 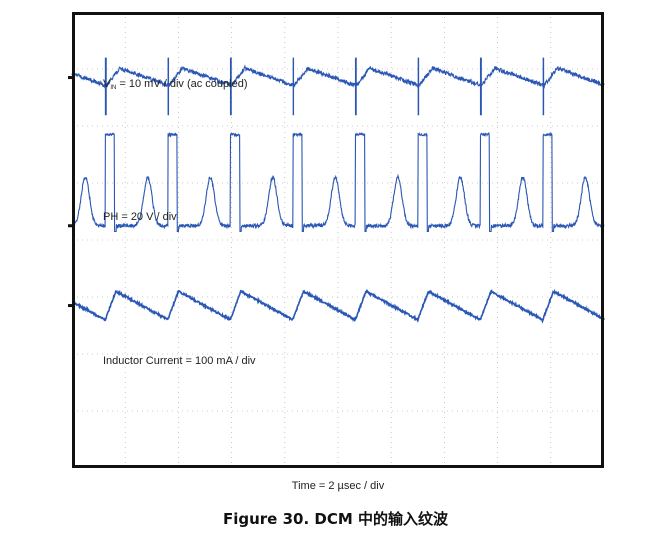 I want to click on ph-channel-label: PH = 20 V / div, so click(x=140, y=217).